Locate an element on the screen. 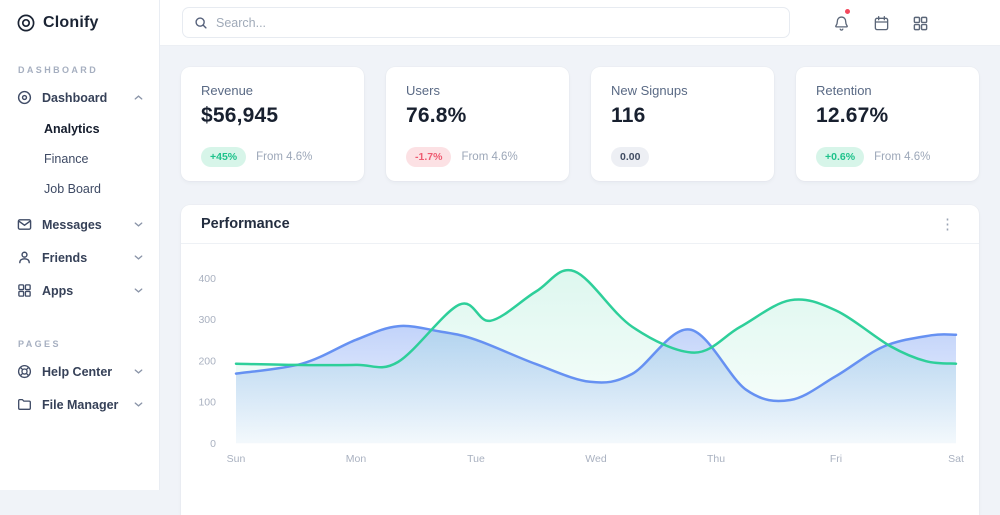  bell-icon is located at coordinates (841, 23).